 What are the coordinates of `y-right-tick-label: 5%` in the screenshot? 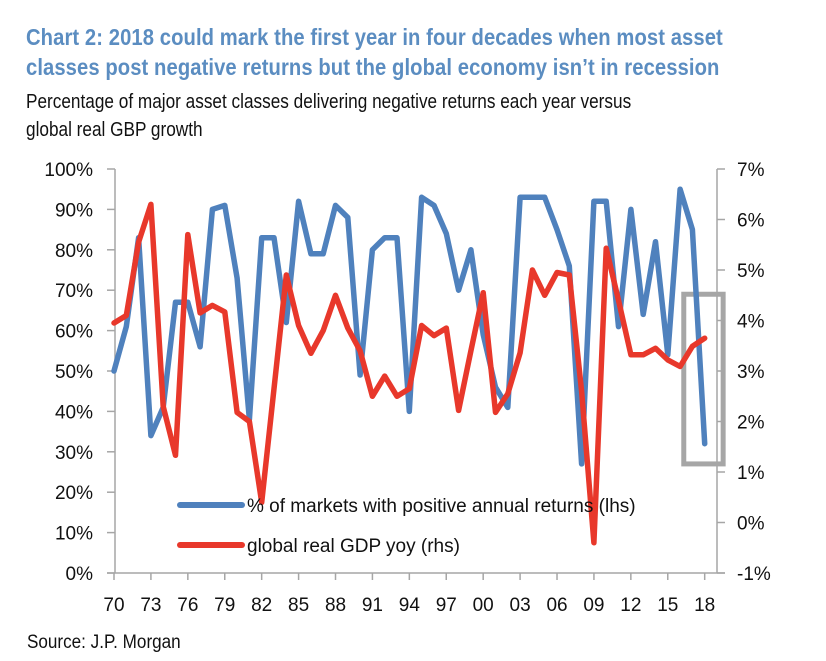 It's located at (751, 271).